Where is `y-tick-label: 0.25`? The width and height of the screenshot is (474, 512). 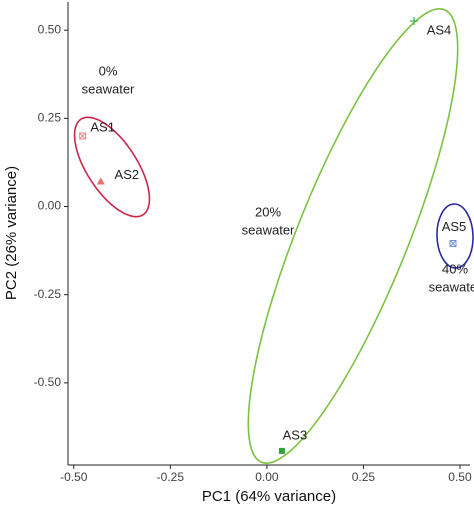
y-tick-label: 0.25 is located at coordinates (50, 118).